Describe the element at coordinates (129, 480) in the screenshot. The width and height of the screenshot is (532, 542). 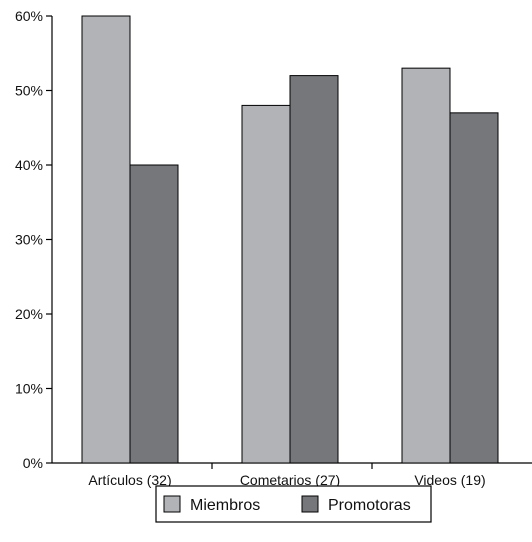
I see `x-tick-label: Artículos (32)` at that location.